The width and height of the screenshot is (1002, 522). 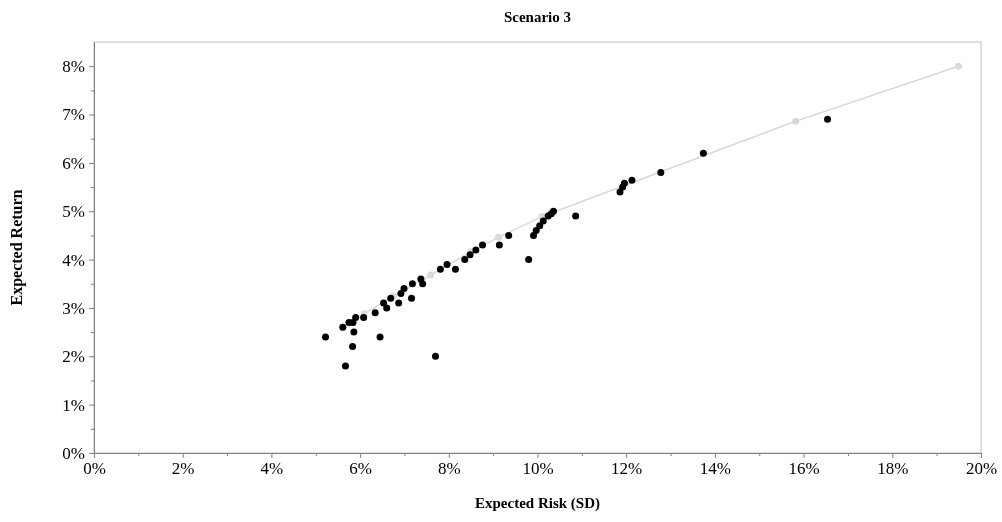 I want to click on y-tick-label: 7%, so click(x=73, y=115).